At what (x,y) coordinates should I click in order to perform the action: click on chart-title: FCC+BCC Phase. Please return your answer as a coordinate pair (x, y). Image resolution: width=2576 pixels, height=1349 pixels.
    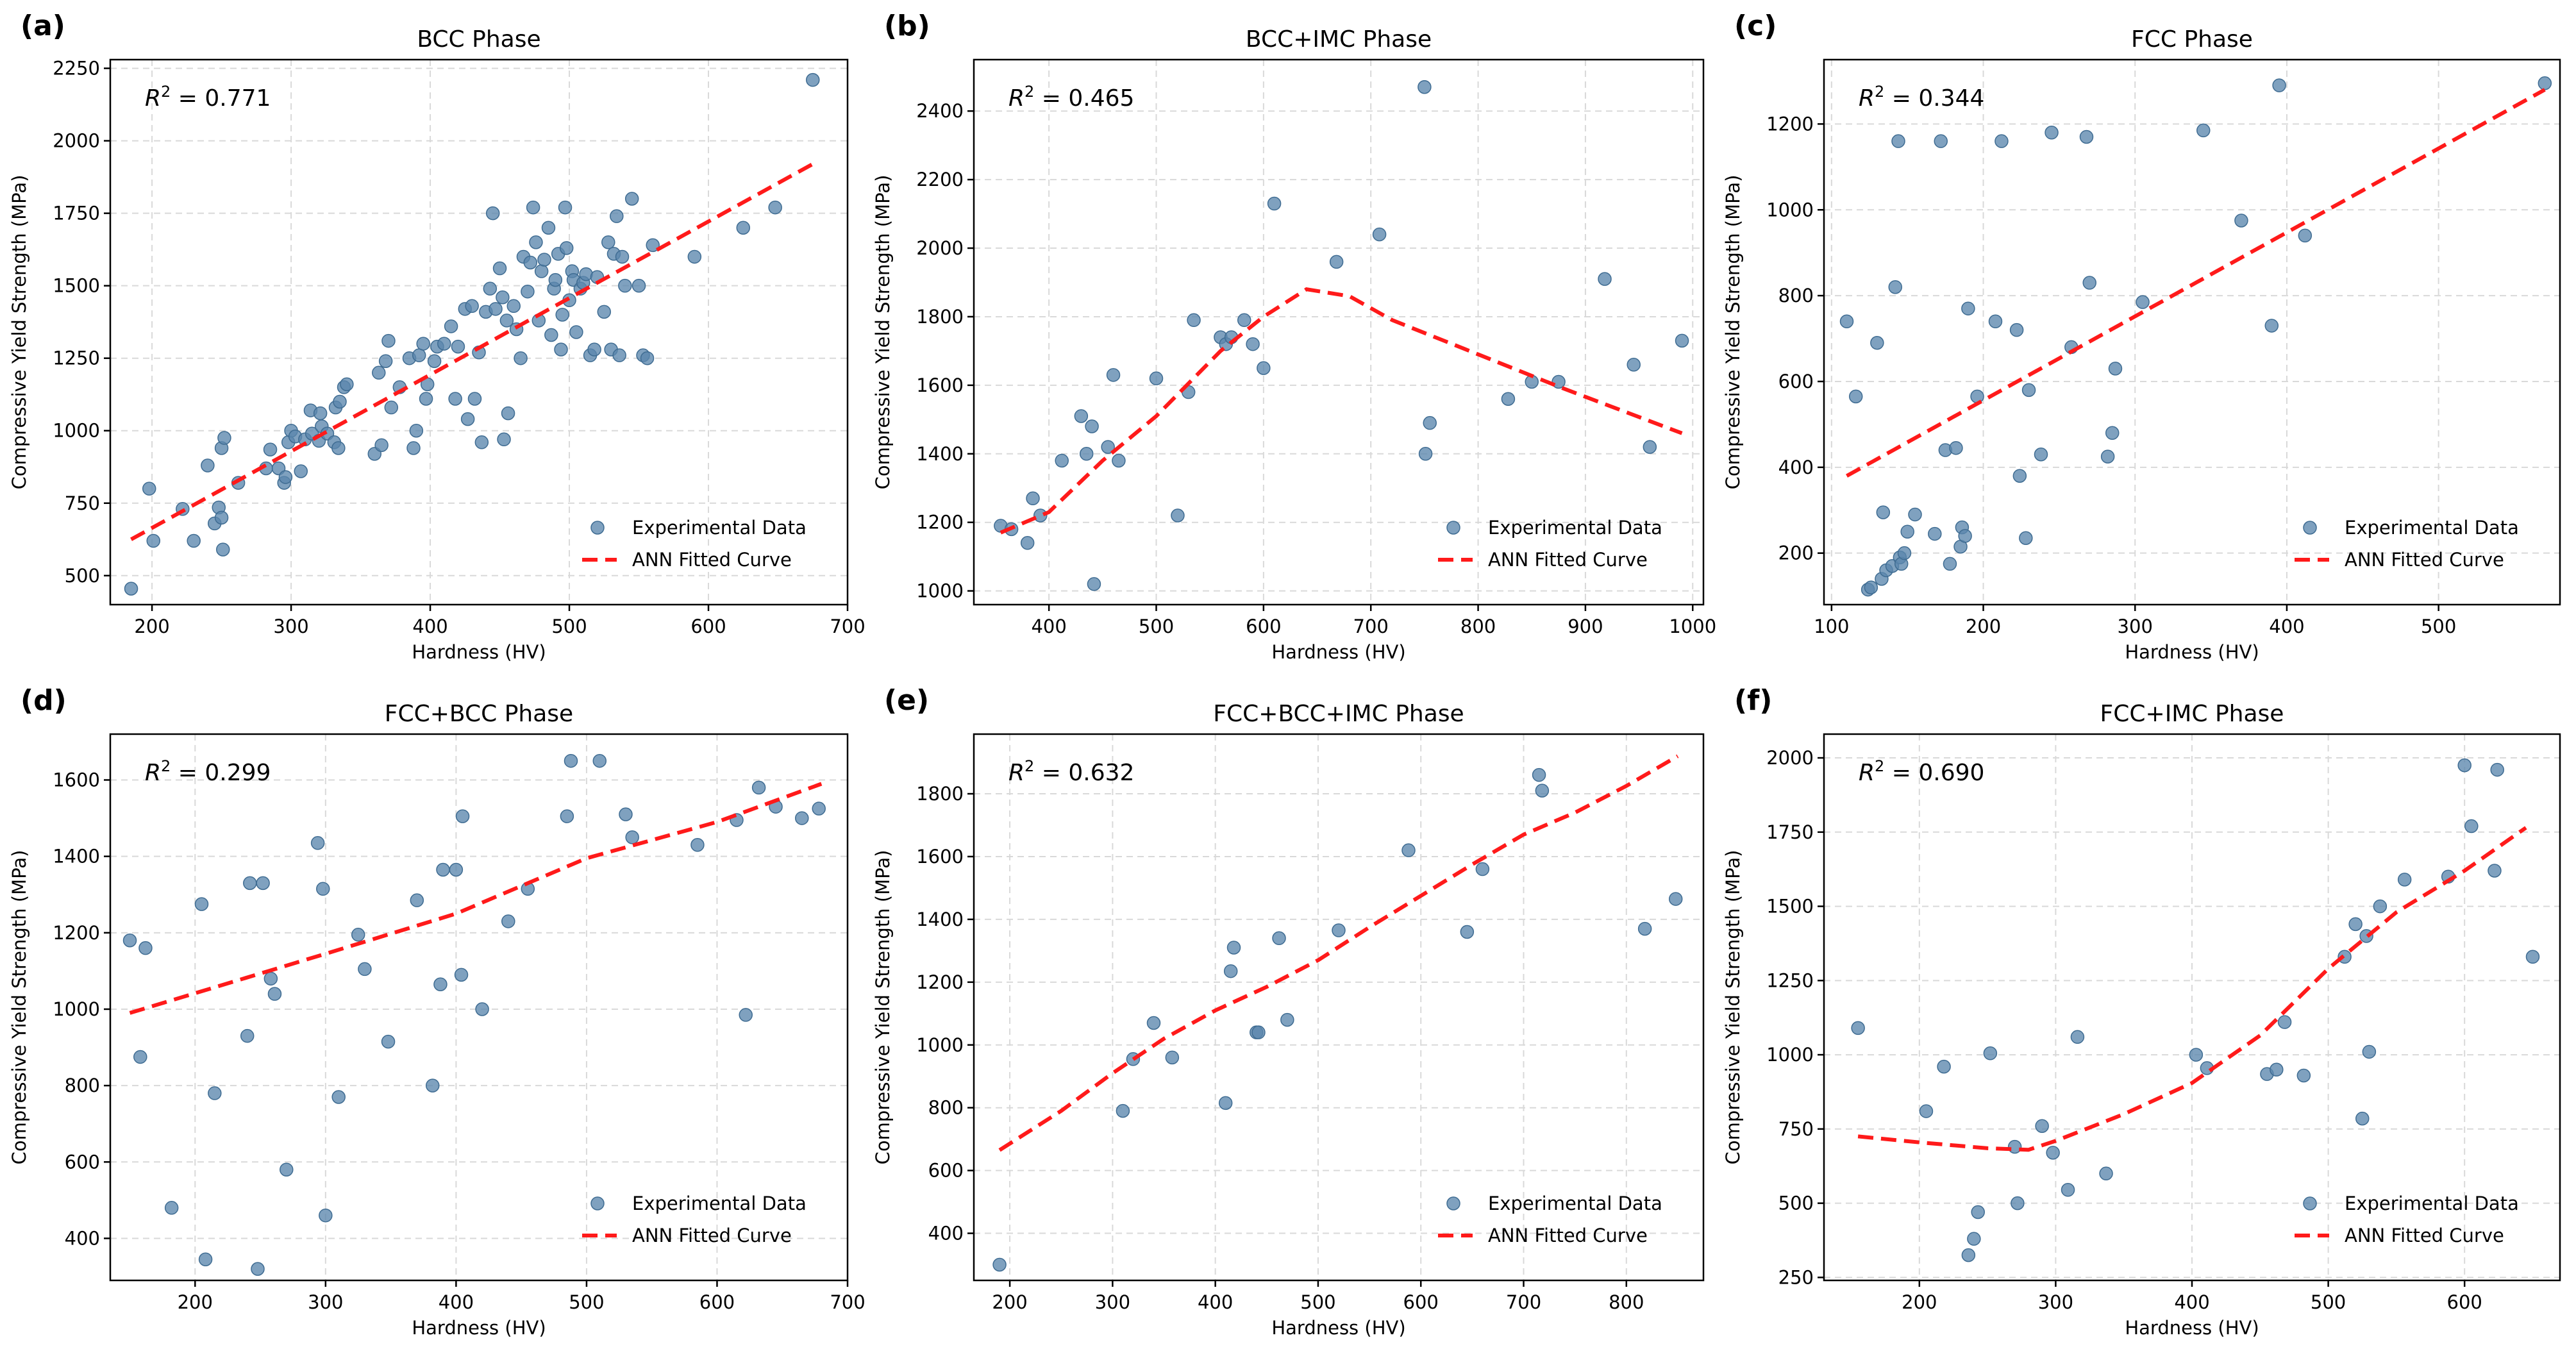
    Looking at the image, I should click on (479, 714).